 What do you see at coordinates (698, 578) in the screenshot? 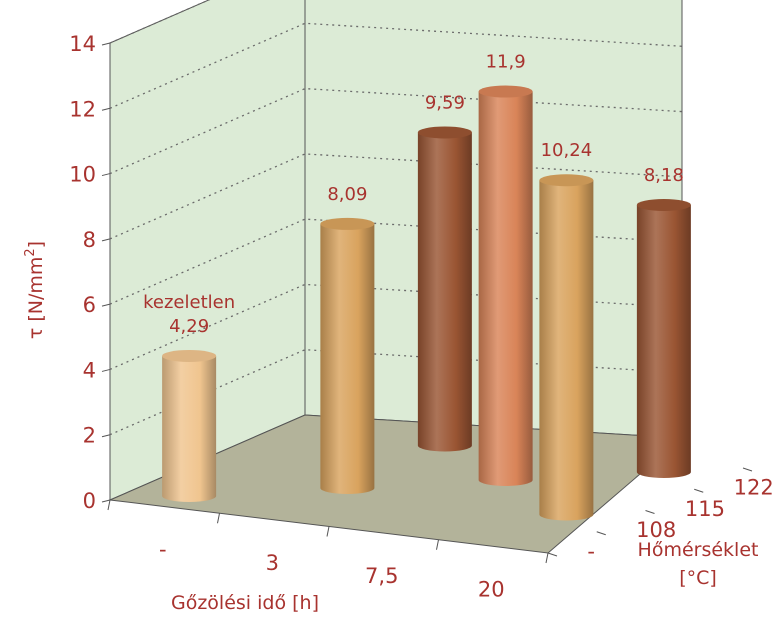
I see `z-axis-title-line2: [°C]` at bounding box center [698, 578].